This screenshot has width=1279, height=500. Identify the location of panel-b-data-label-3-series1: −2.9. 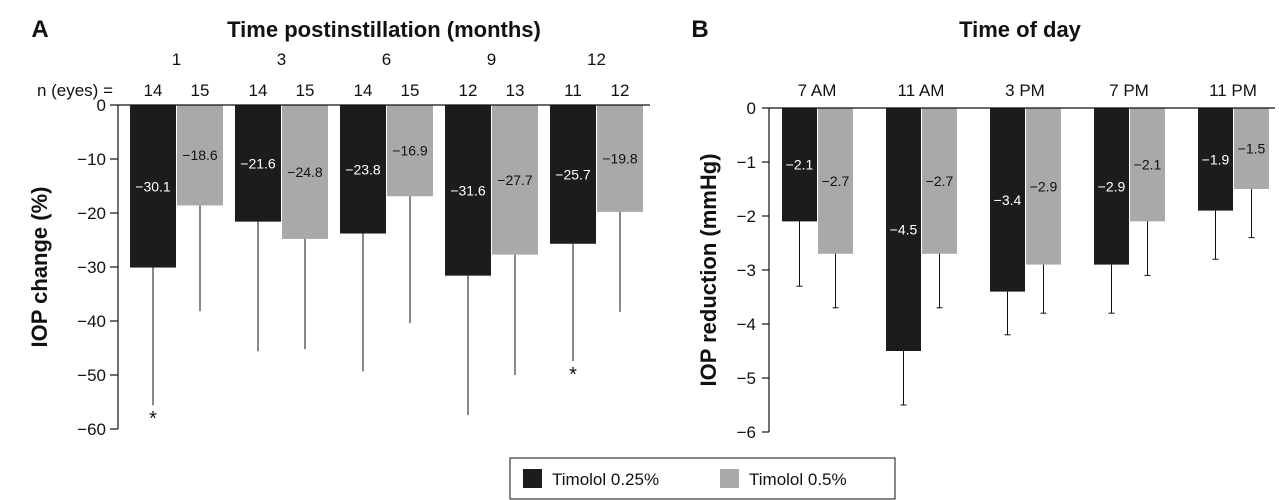
(1112, 186).